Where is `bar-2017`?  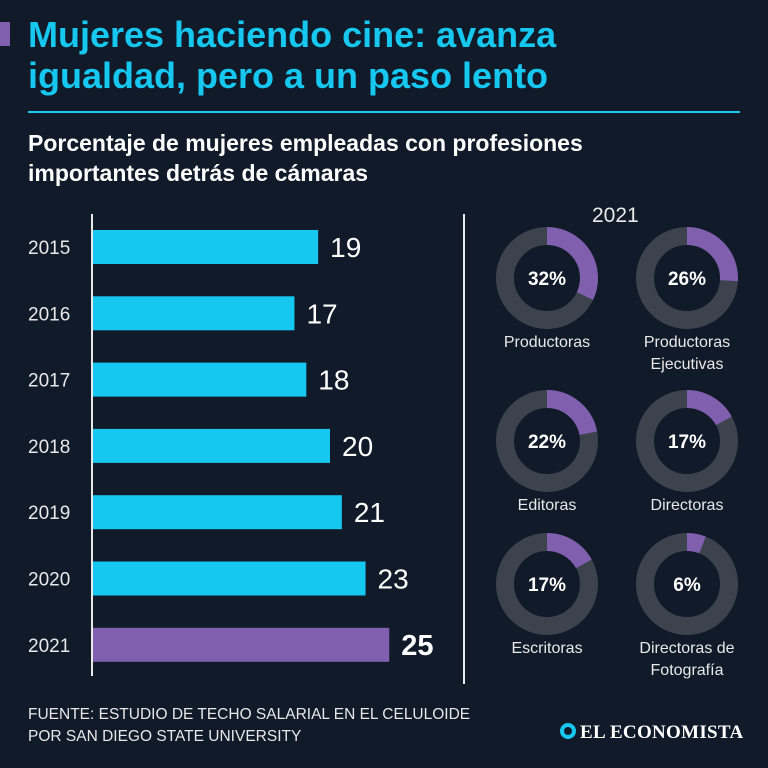
bar-2017 is located at coordinates (200, 379).